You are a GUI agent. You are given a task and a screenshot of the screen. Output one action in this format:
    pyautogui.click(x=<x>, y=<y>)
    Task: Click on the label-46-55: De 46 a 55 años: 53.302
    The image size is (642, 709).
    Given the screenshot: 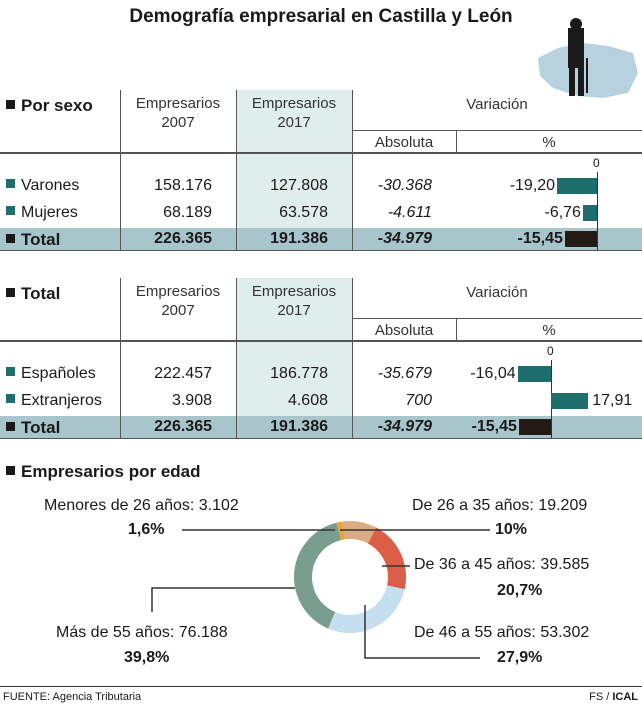 What is the action you would take?
    pyautogui.click(x=502, y=632)
    